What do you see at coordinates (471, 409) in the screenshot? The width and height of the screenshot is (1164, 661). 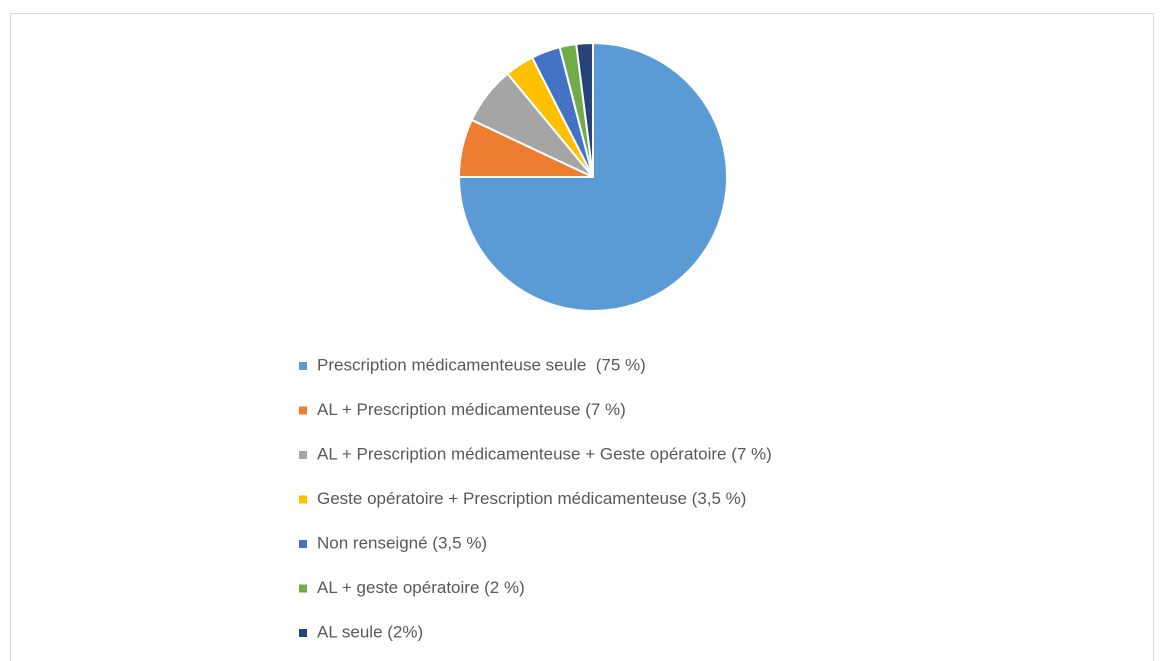 I see `legend-label: AL + Prescription médicamenteuse (7 %)` at bounding box center [471, 409].